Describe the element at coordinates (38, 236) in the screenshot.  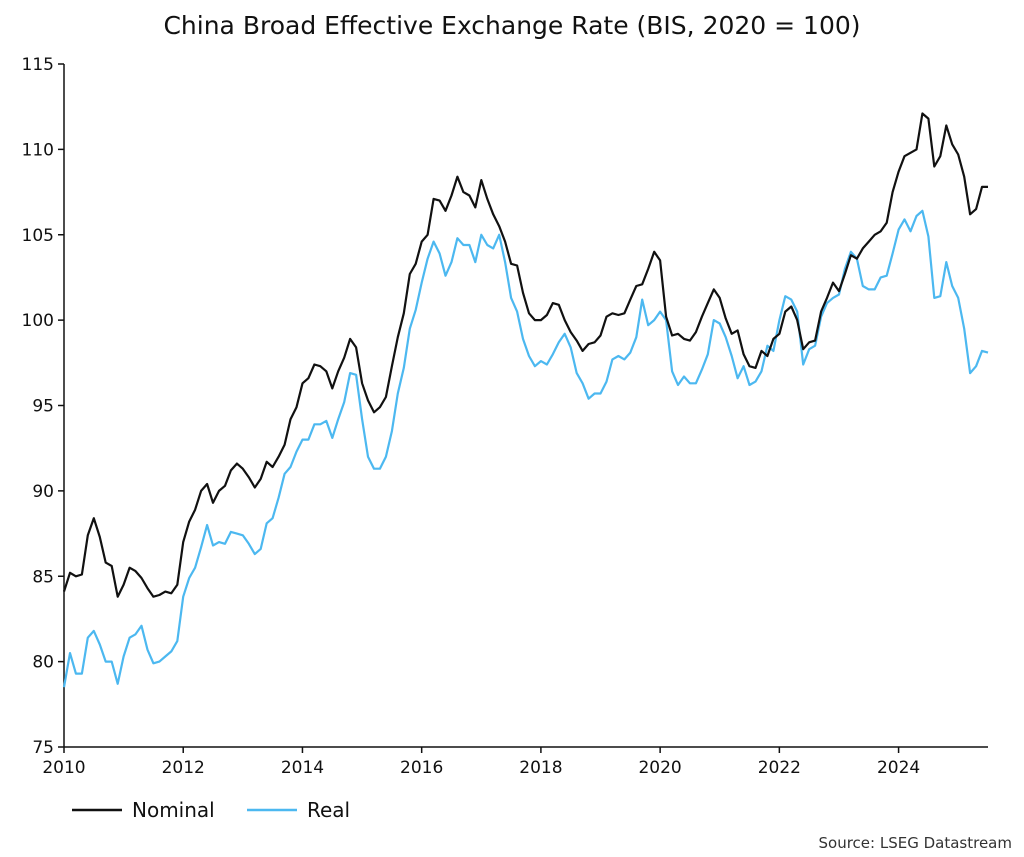
I see `y-tick-label: 105` at that location.